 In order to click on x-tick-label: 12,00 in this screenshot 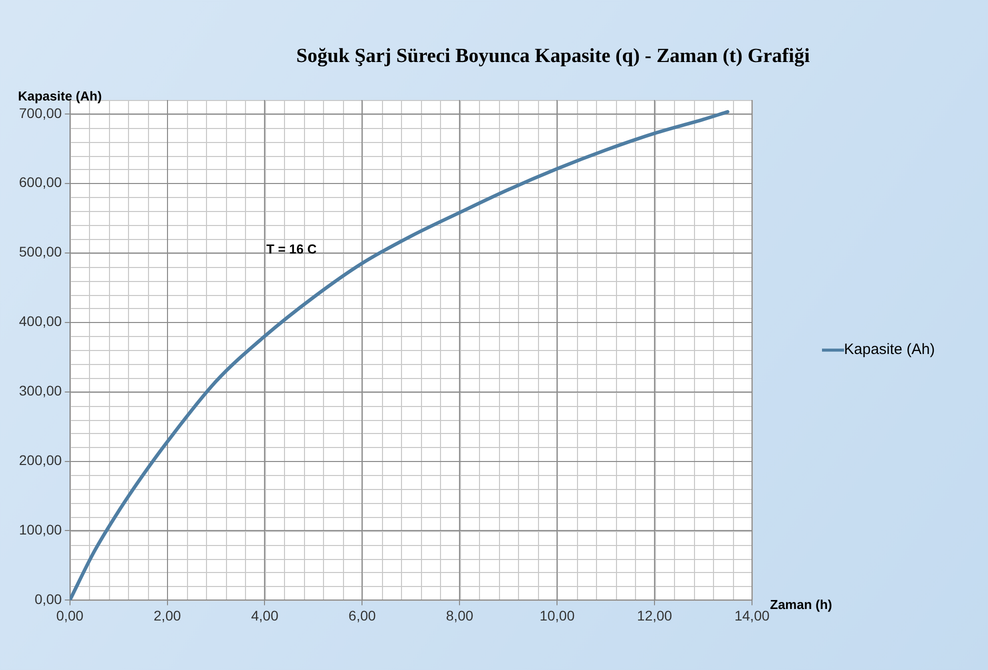, I will do `click(654, 615)`.